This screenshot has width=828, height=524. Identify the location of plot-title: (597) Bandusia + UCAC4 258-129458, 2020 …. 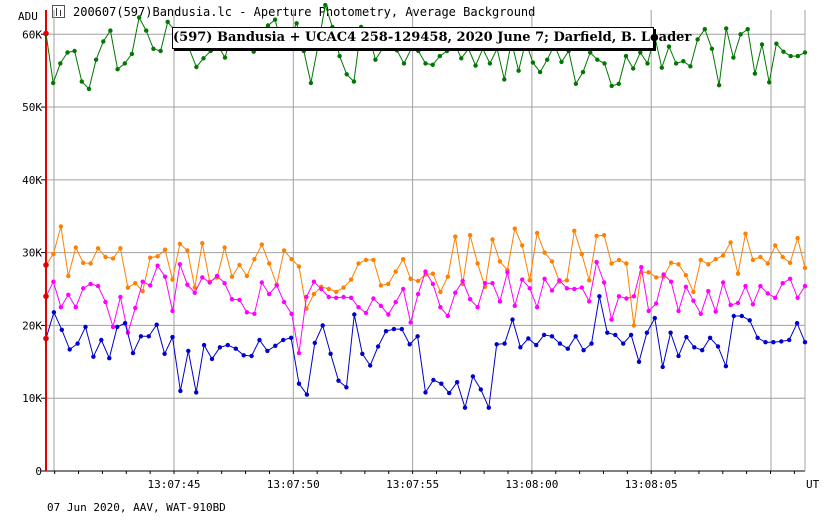
(432, 37).